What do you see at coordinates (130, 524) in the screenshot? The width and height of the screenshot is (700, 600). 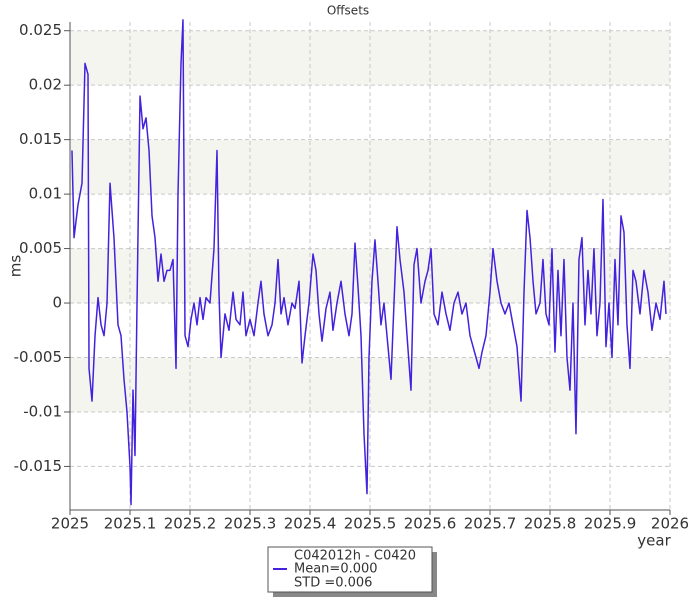 I see `x-tick-label: 2025.1` at bounding box center [130, 524].